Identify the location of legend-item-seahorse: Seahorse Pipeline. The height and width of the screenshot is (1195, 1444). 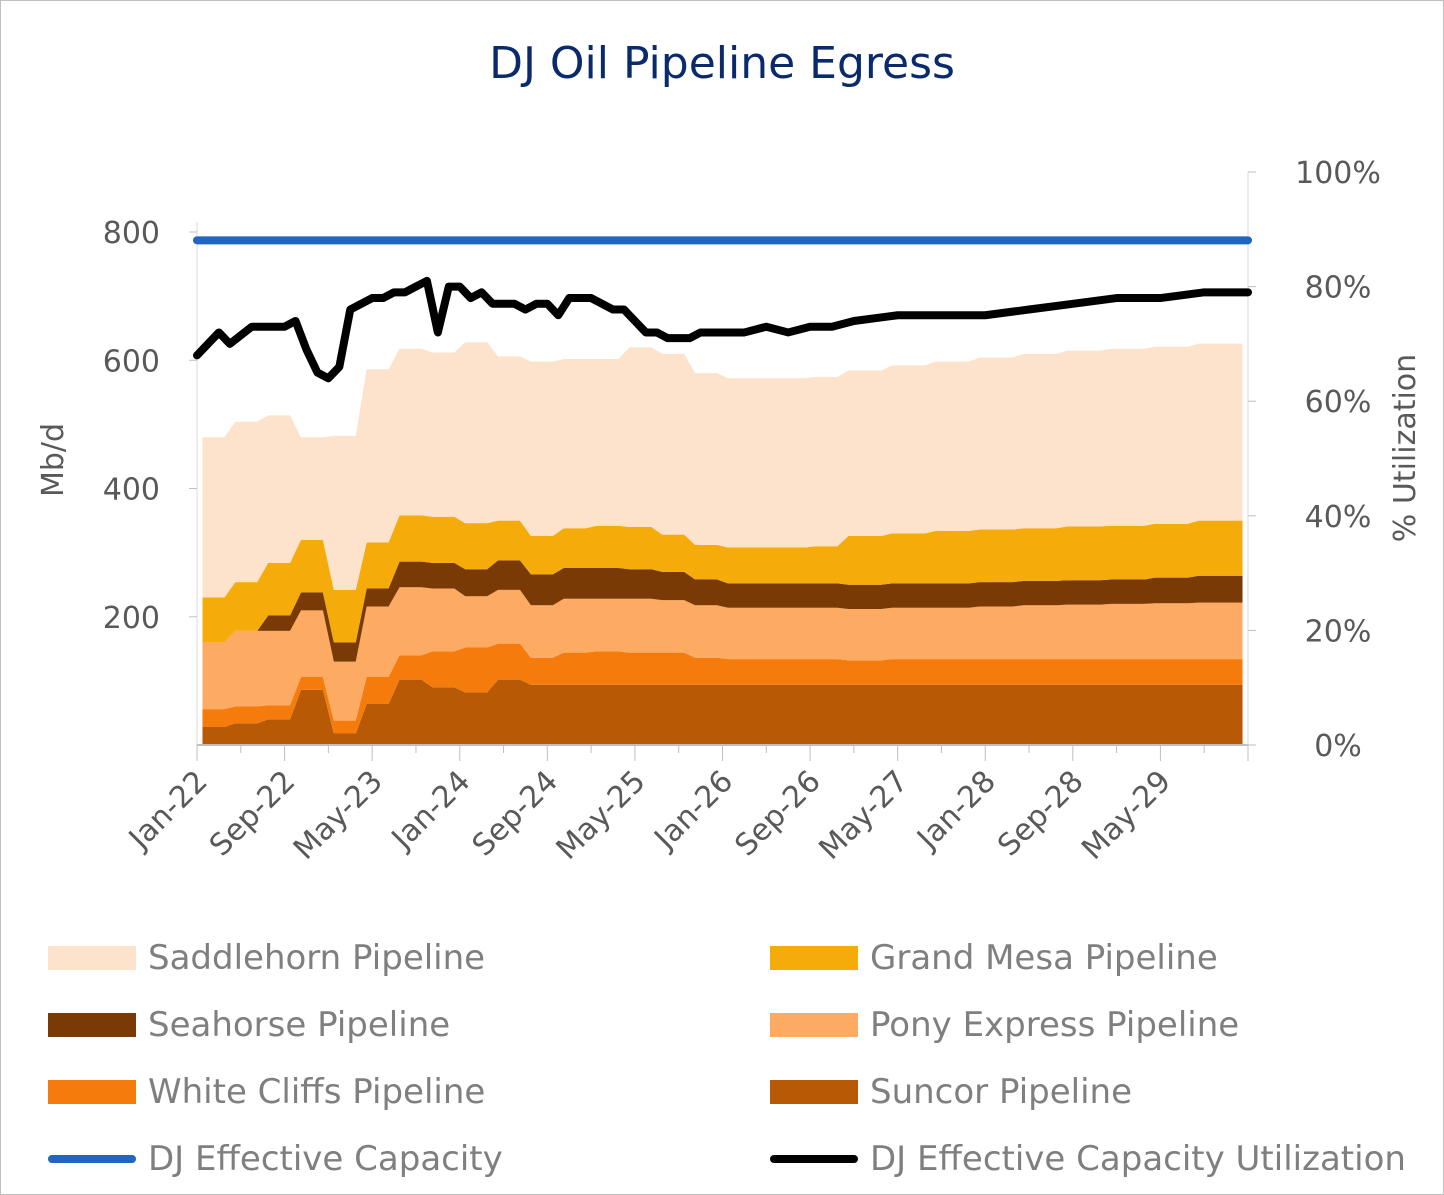
(249, 1025).